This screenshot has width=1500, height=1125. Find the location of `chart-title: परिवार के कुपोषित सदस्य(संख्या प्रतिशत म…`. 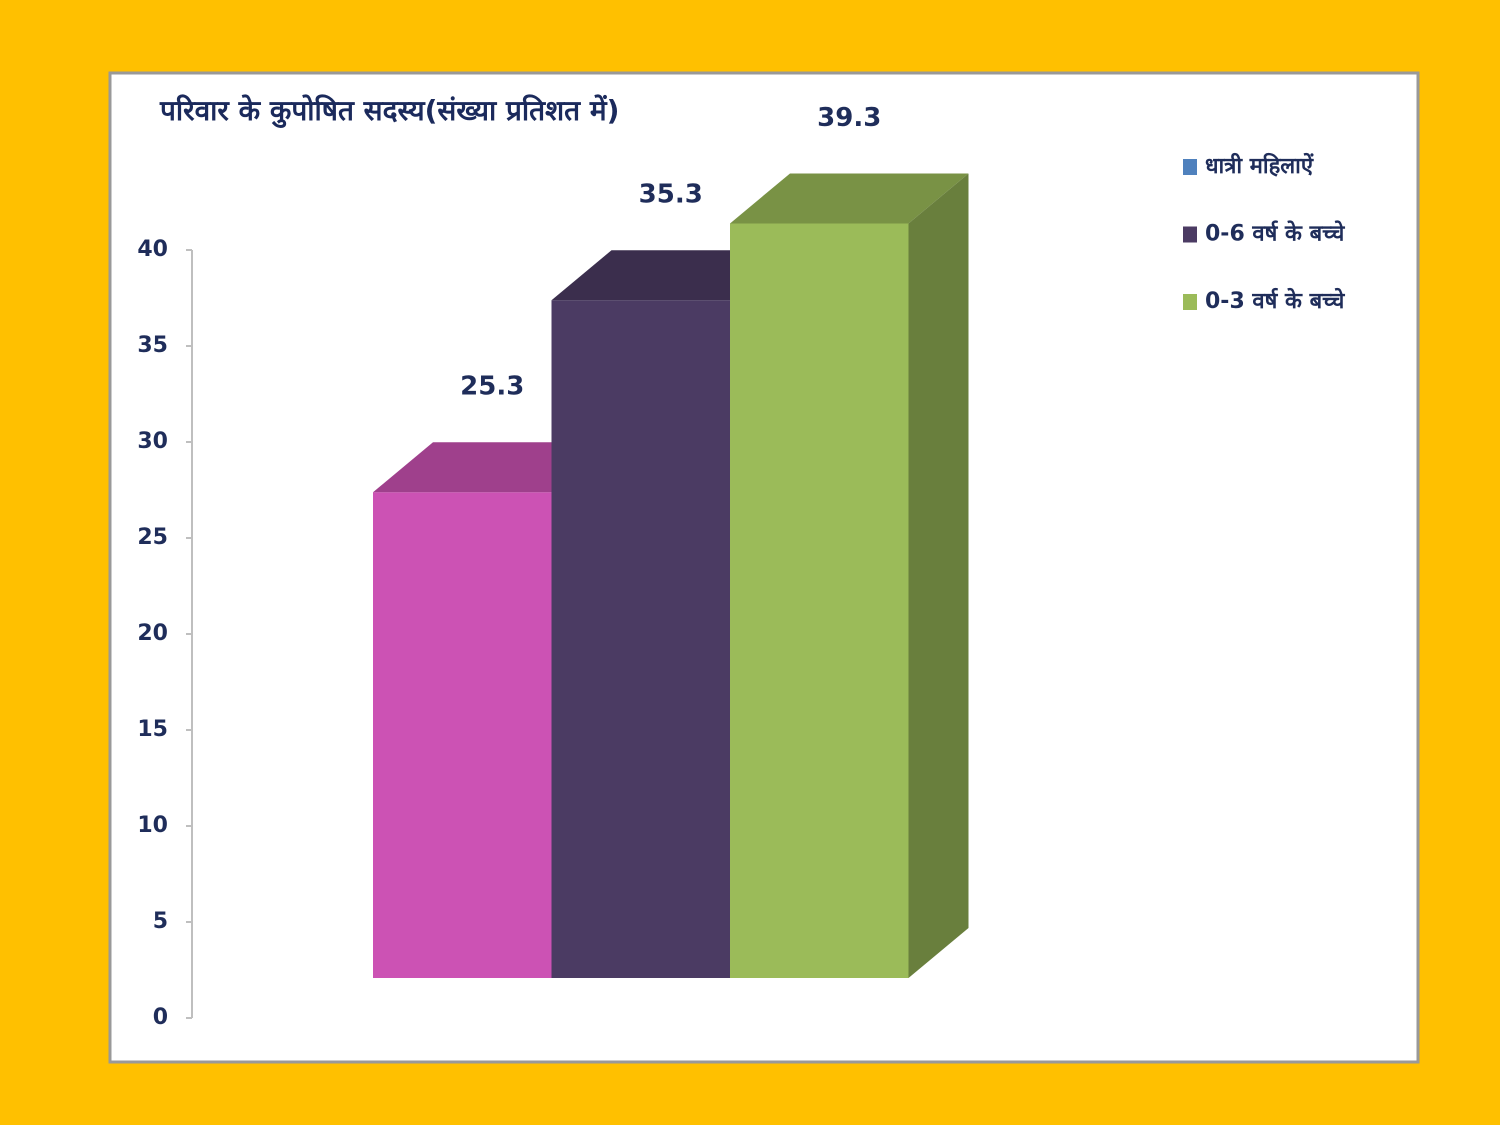

chart-title: परिवार के कुपोषित सदस्य(संख्या प्रतिशत म… is located at coordinates (389, 111).